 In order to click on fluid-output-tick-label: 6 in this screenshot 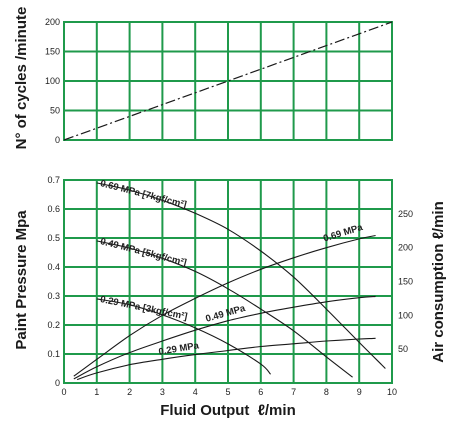, I will do `click(260, 392)`.